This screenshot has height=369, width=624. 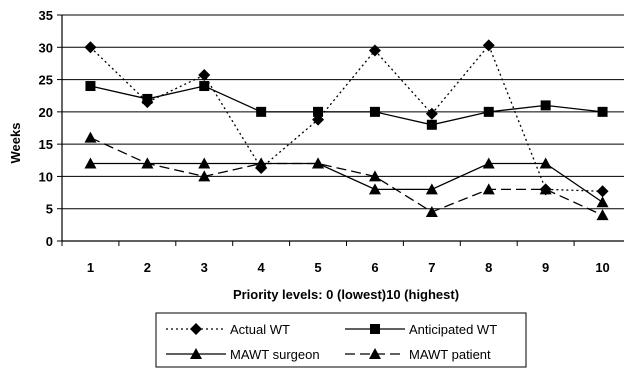 I want to click on x-tick-label: 1, so click(x=90, y=267).